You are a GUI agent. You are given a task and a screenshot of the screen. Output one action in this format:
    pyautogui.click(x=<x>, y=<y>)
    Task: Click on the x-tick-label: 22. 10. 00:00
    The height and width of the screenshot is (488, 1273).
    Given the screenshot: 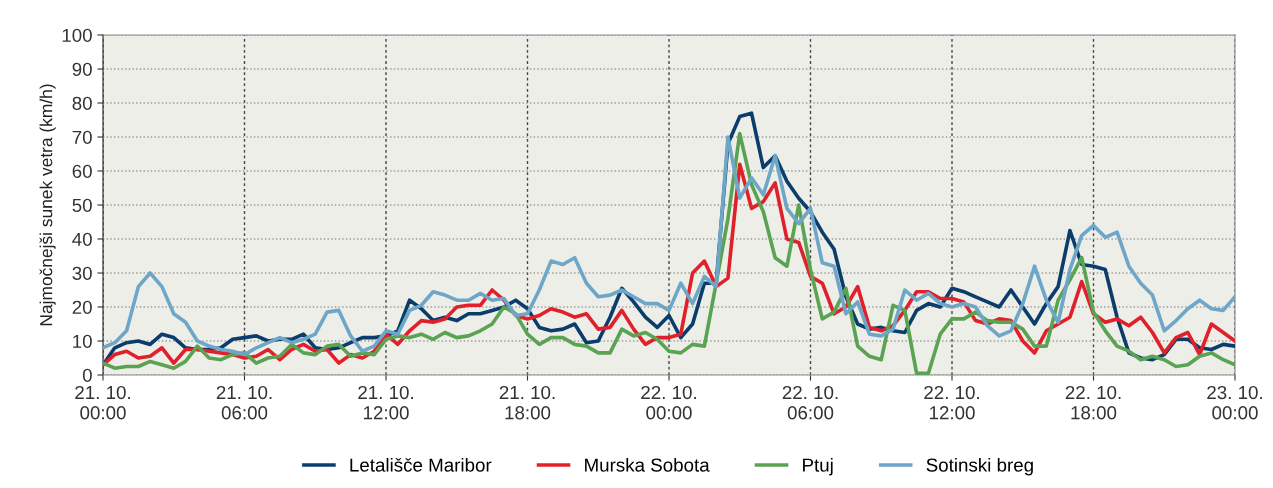 What is the action you would take?
    pyautogui.click(x=668, y=402)
    